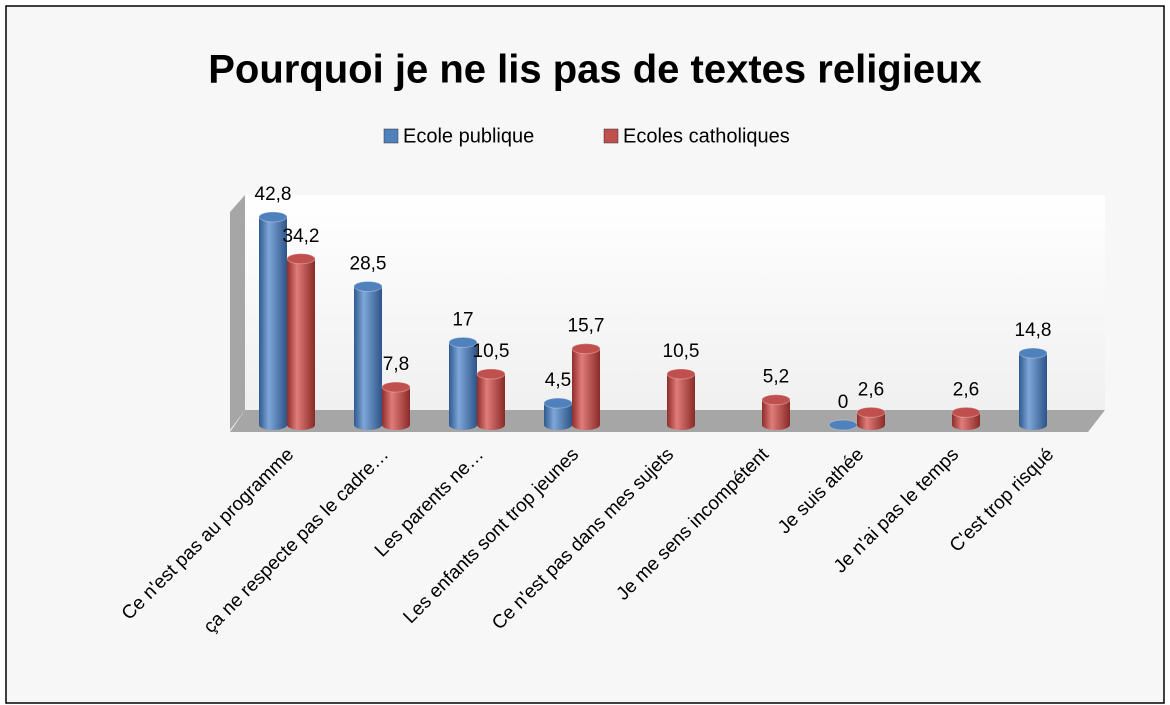 The height and width of the screenshot is (705, 1170). I want to click on data-label: 28,5, so click(368, 264).